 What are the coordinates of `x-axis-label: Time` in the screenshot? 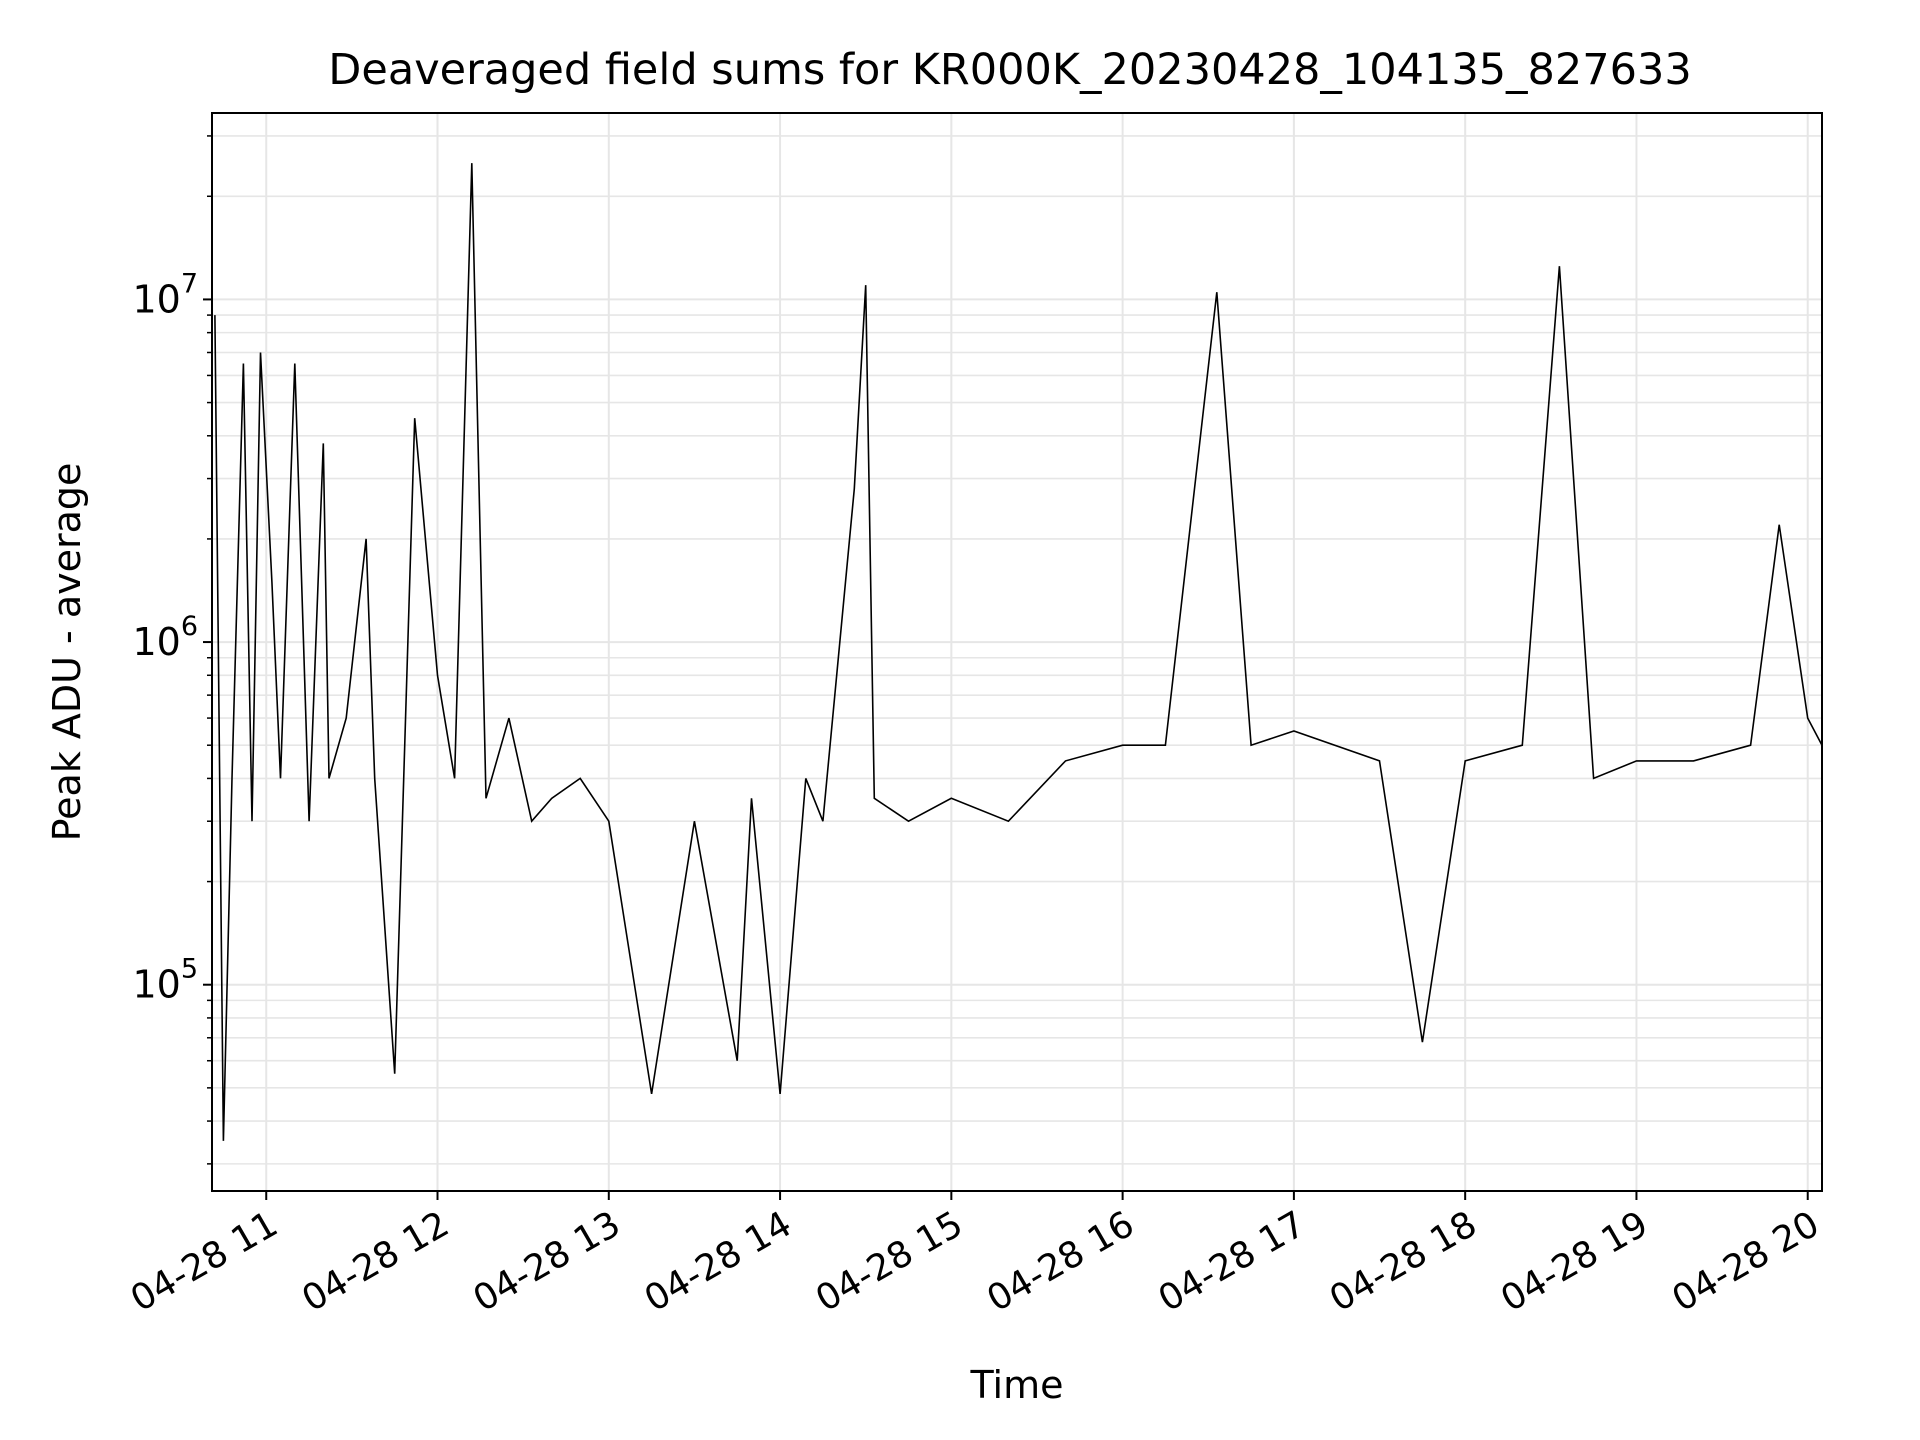 It's located at (1017, 1385).